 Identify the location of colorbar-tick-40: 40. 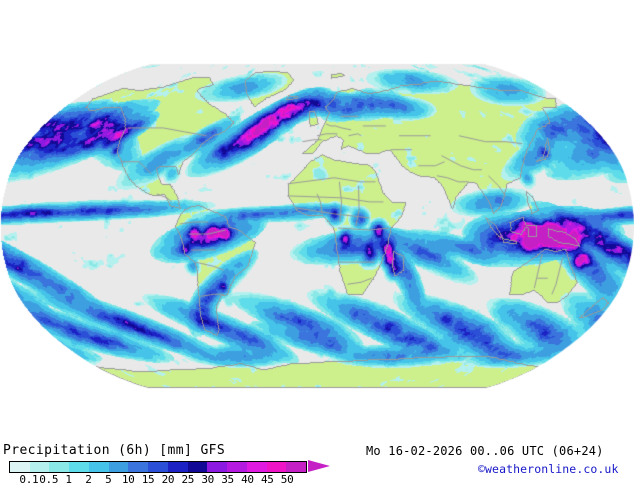
(247, 479).